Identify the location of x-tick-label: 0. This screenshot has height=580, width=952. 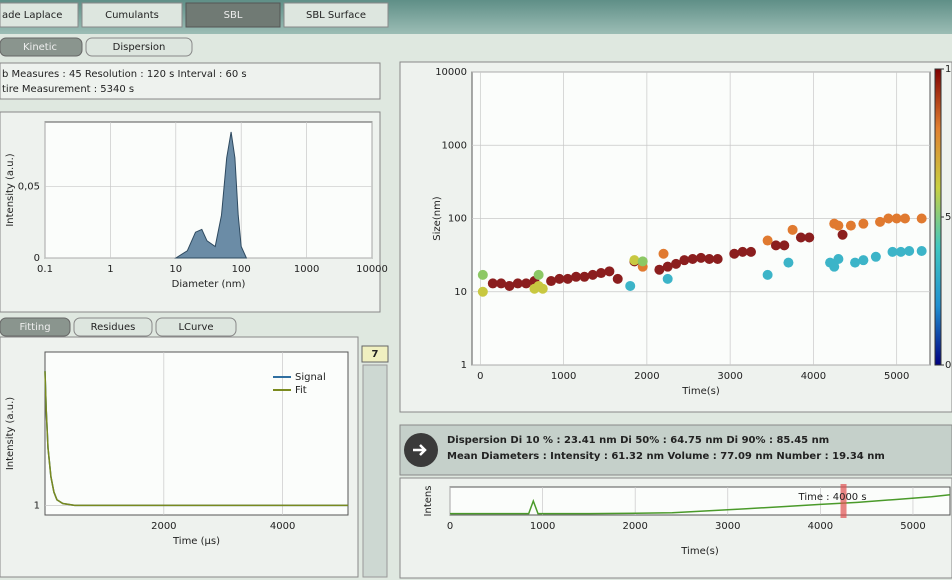
(450, 526).